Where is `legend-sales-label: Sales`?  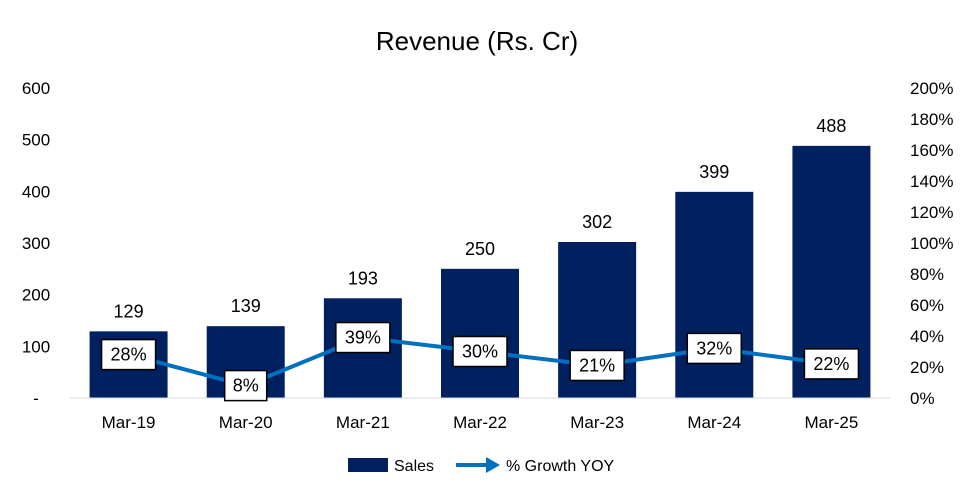 legend-sales-label: Sales is located at coordinates (414, 466).